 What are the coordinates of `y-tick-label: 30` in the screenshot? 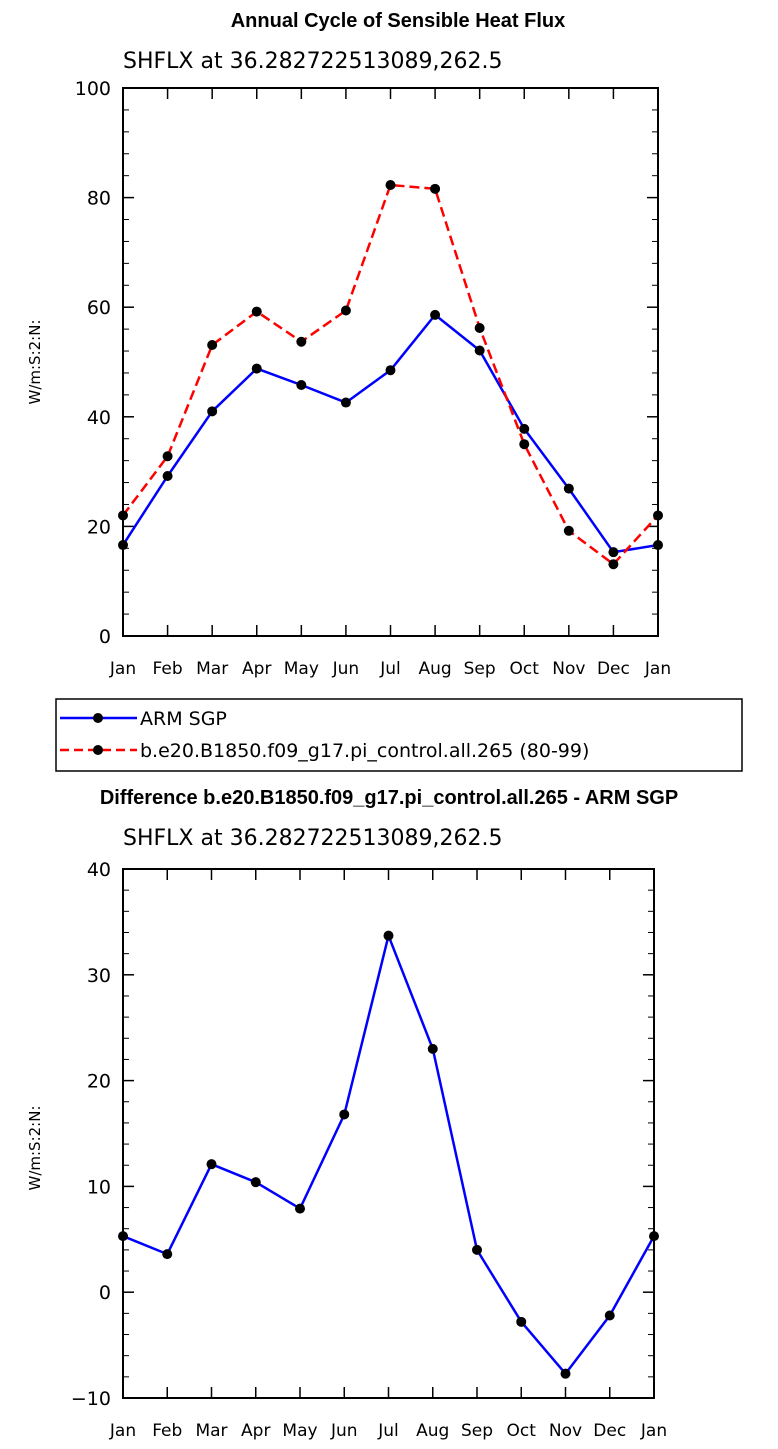 It's located at (99, 976).